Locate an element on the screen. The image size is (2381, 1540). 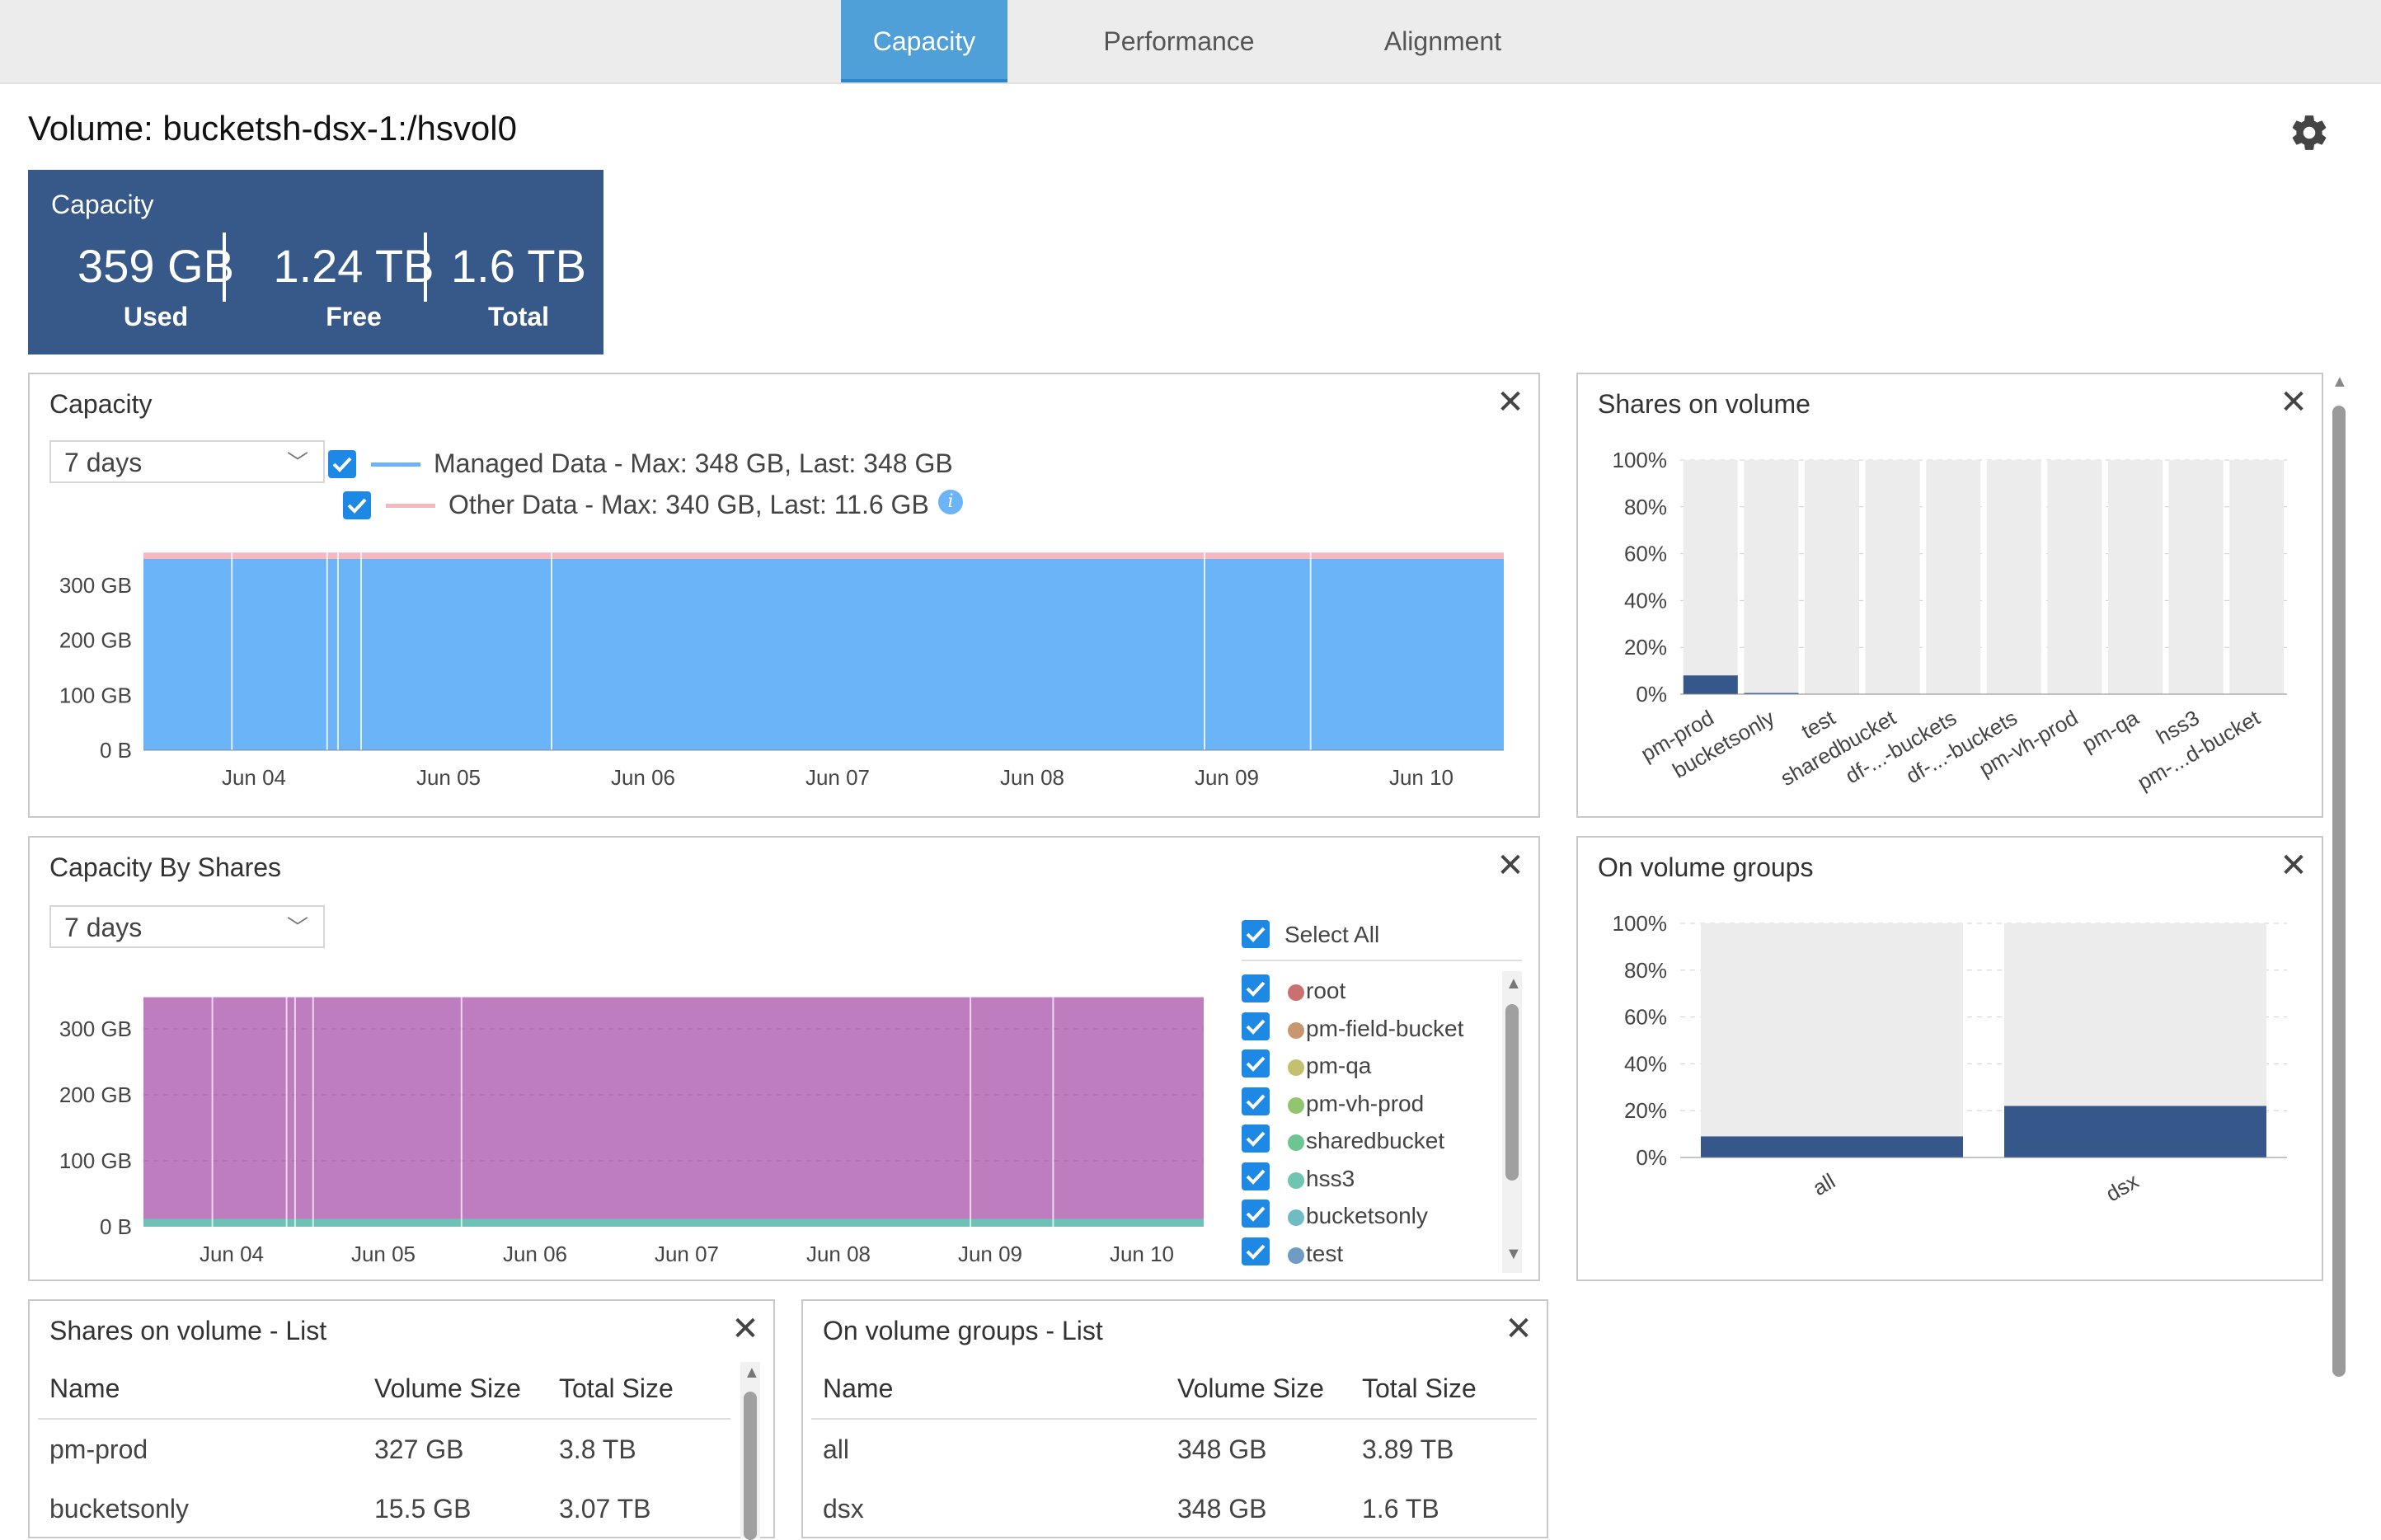
used-value: 359 GB is located at coordinates (155, 266).